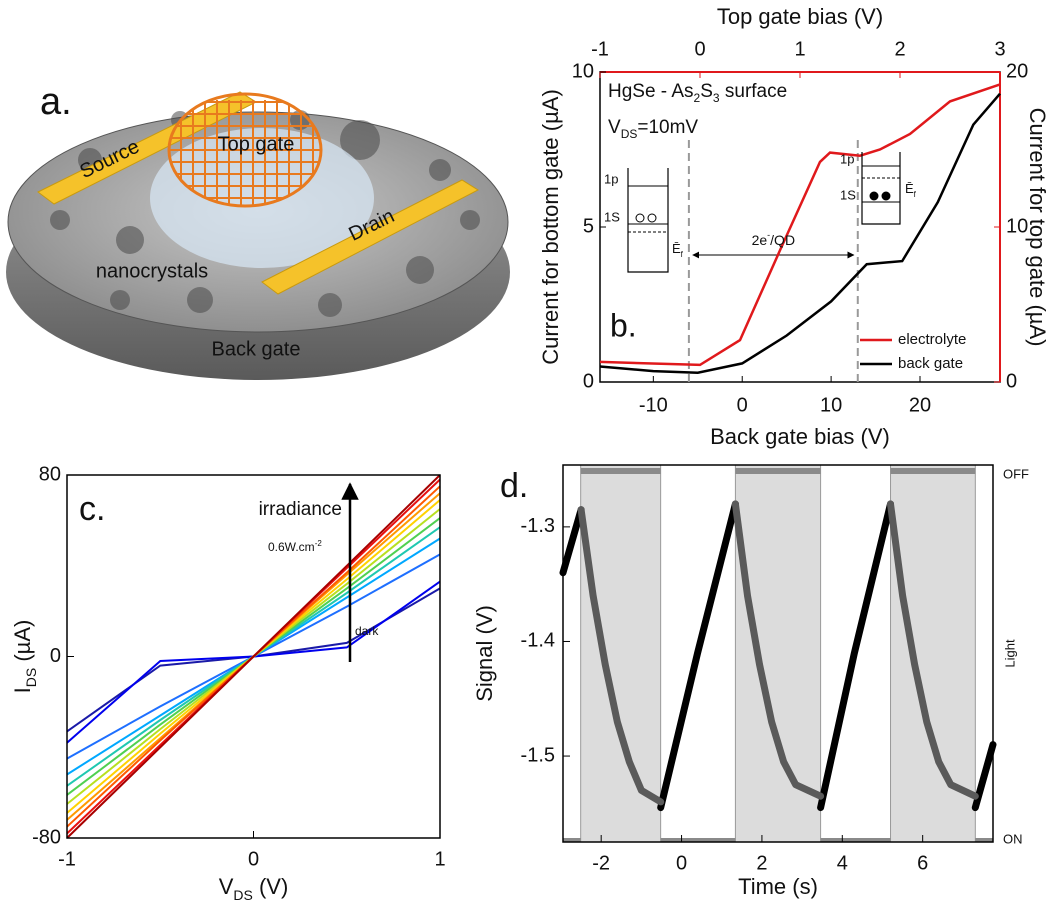  Describe the element at coordinates (601, 863) in the screenshot. I see `x-tick-label: -2` at that location.